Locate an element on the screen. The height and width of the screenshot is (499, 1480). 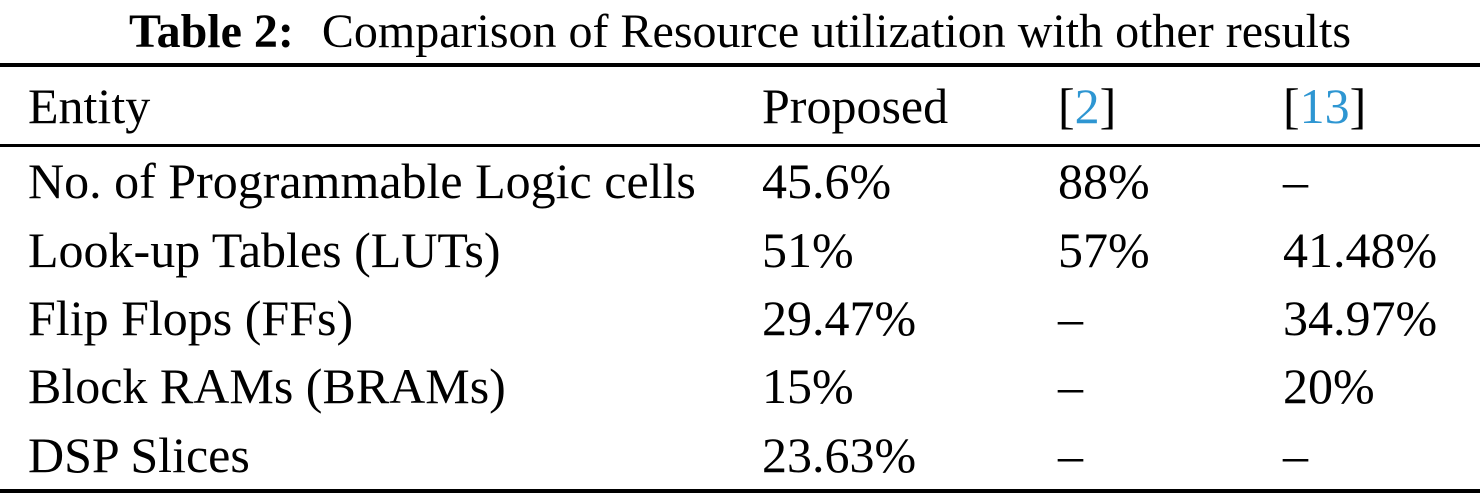
table-top-rule is located at coordinates (740, 65).